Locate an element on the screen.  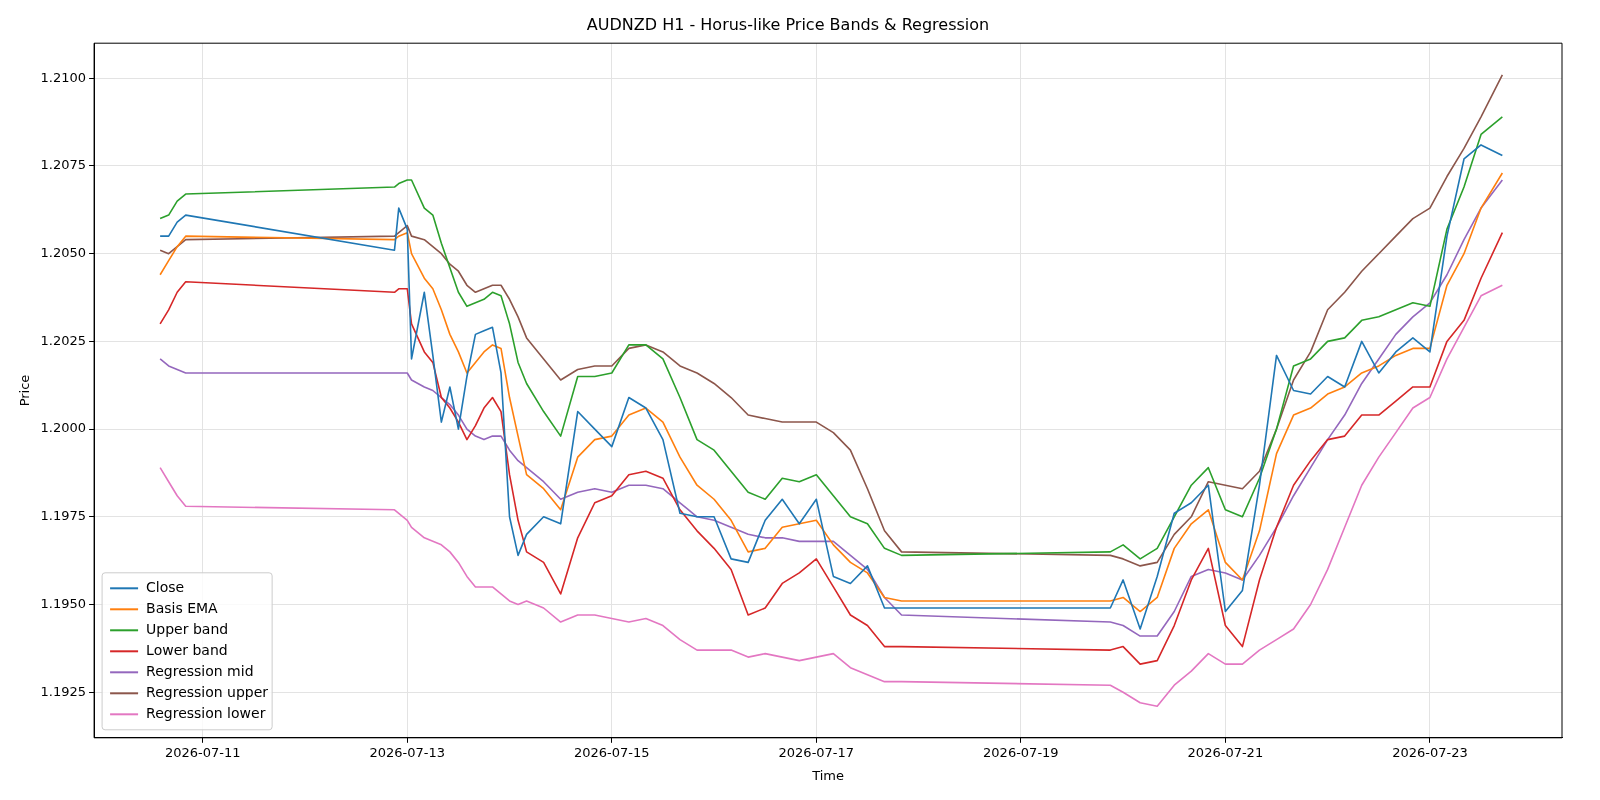
y-tick-label: 1.2025 is located at coordinates (63, 340).